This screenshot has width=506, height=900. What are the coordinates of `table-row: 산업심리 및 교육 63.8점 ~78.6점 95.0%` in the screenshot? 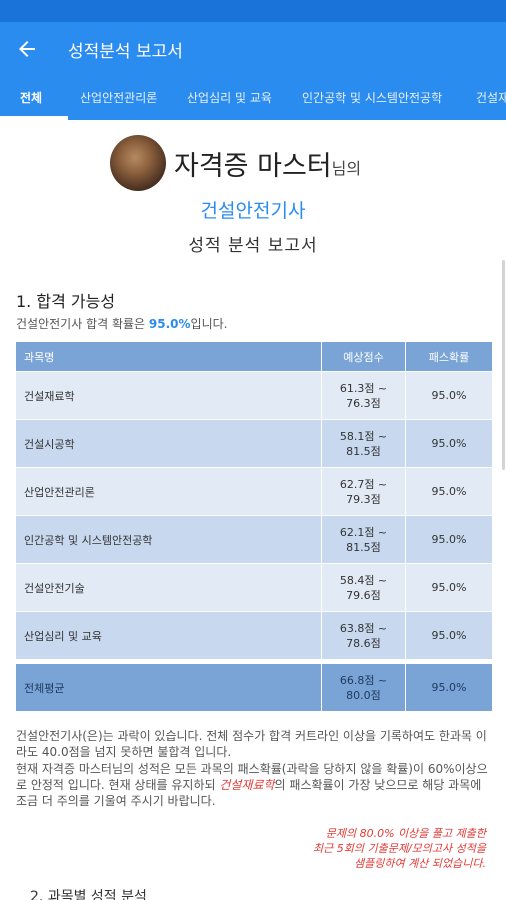 It's located at (254, 636).